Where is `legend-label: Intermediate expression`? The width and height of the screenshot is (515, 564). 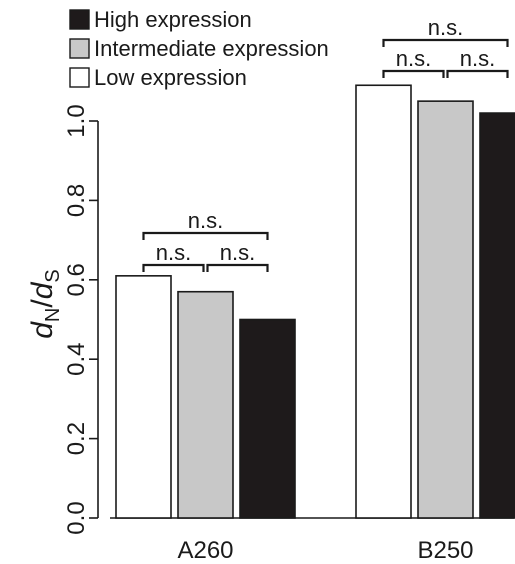
legend-label: Intermediate expression is located at coordinates (211, 48).